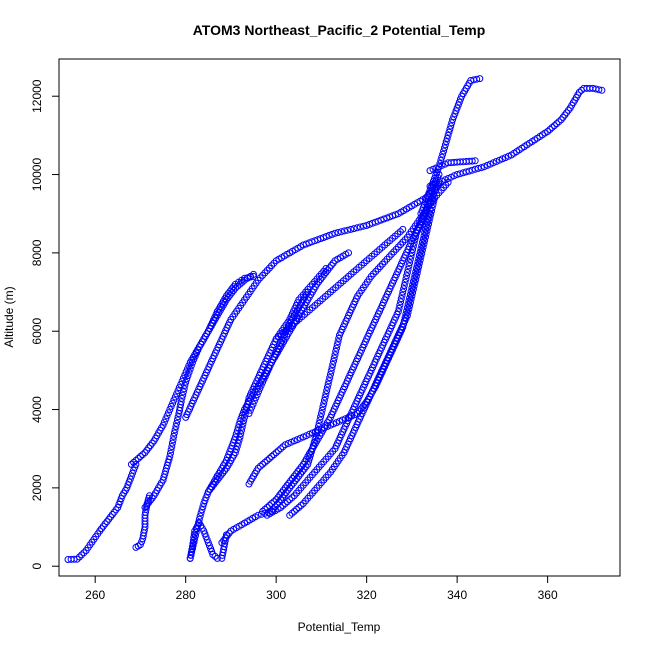 The image size is (650, 650). Describe the element at coordinates (9, 316) in the screenshot. I see `y-axis-label: Altitude (m)` at that location.